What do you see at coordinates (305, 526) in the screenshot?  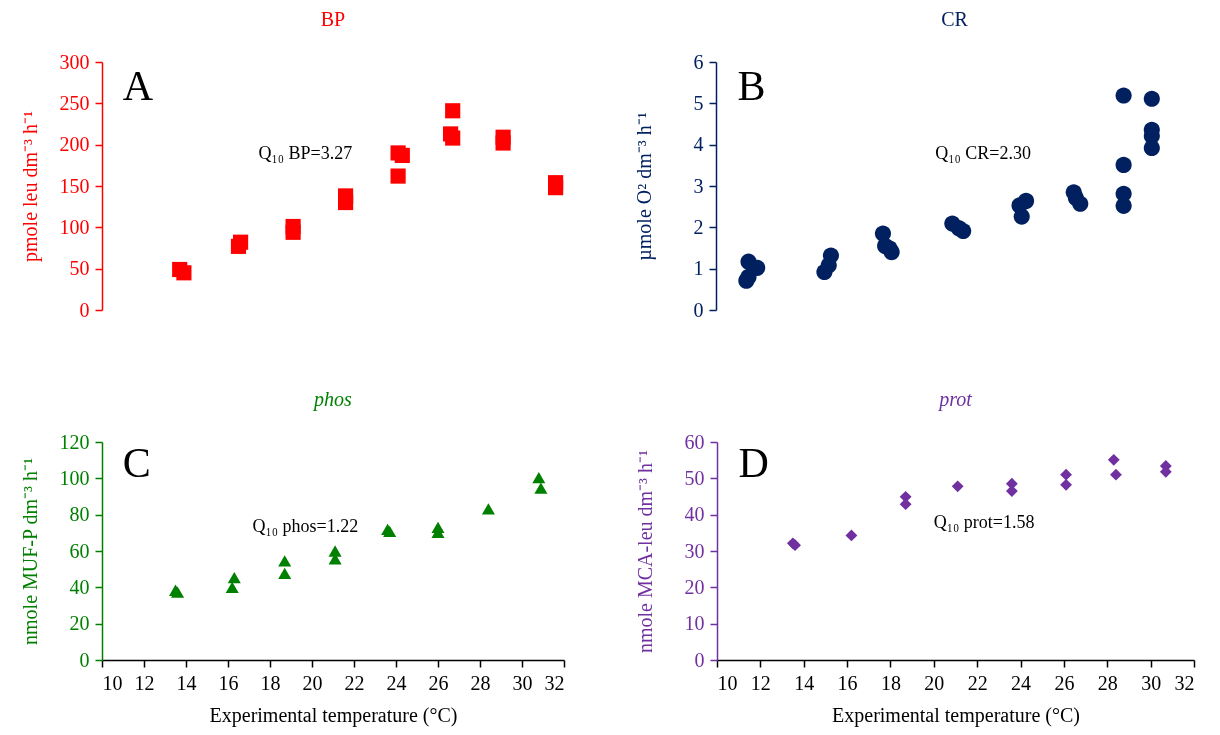 I see `annotation: Q₁₀ phos=1.22` at bounding box center [305, 526].